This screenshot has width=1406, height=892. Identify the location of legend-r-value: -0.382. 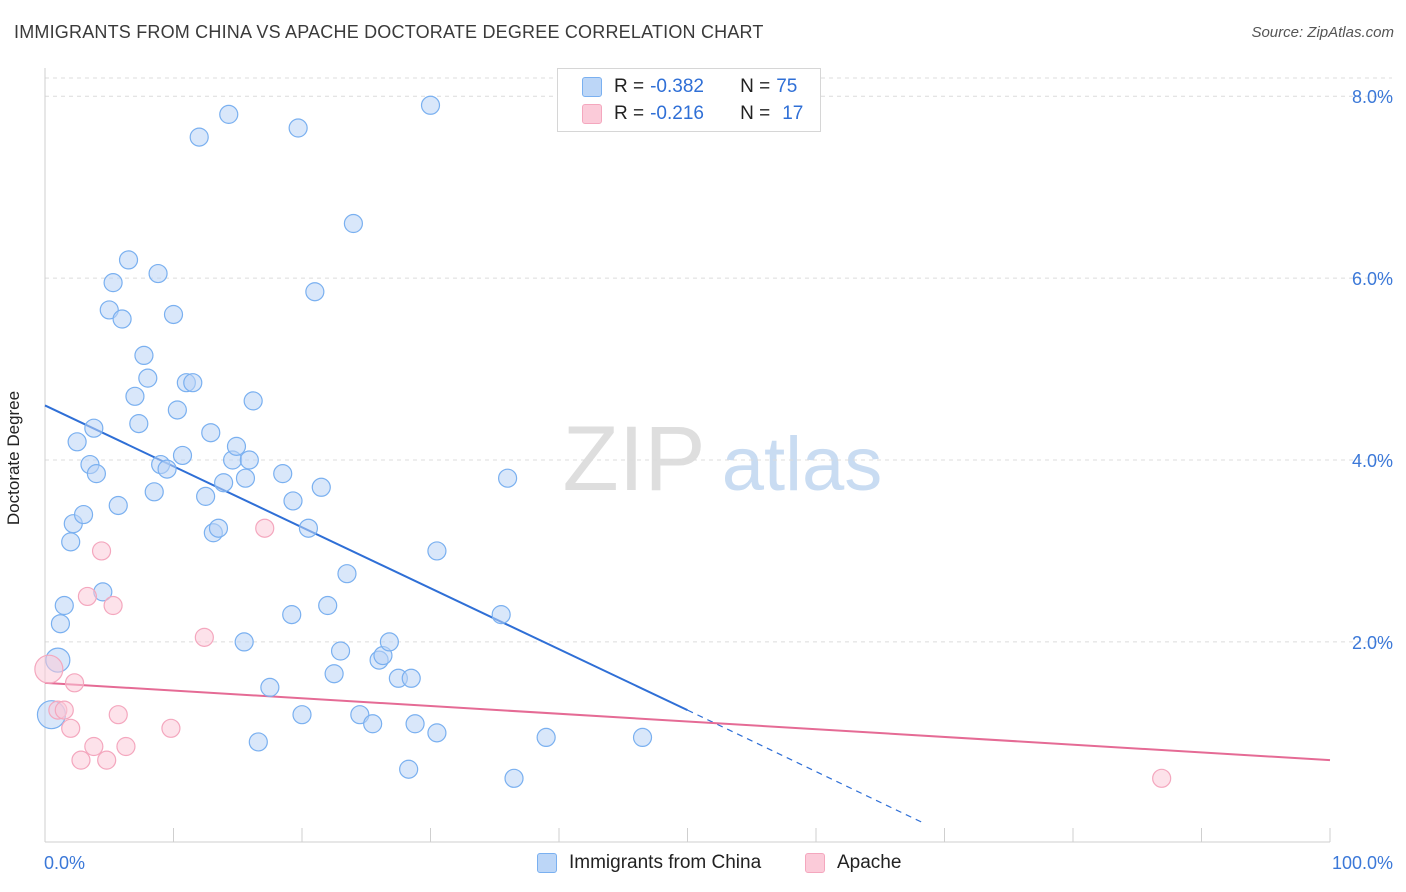
(677, 86).